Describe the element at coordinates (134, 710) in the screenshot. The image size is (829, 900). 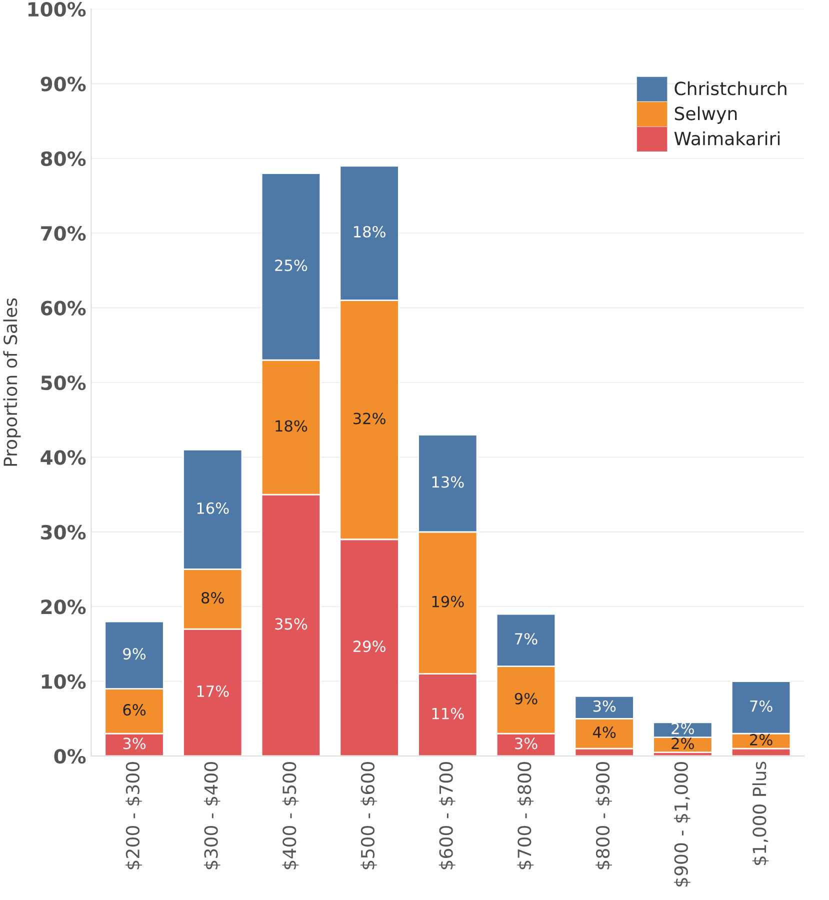
I see `data-label: 6%` at that location.